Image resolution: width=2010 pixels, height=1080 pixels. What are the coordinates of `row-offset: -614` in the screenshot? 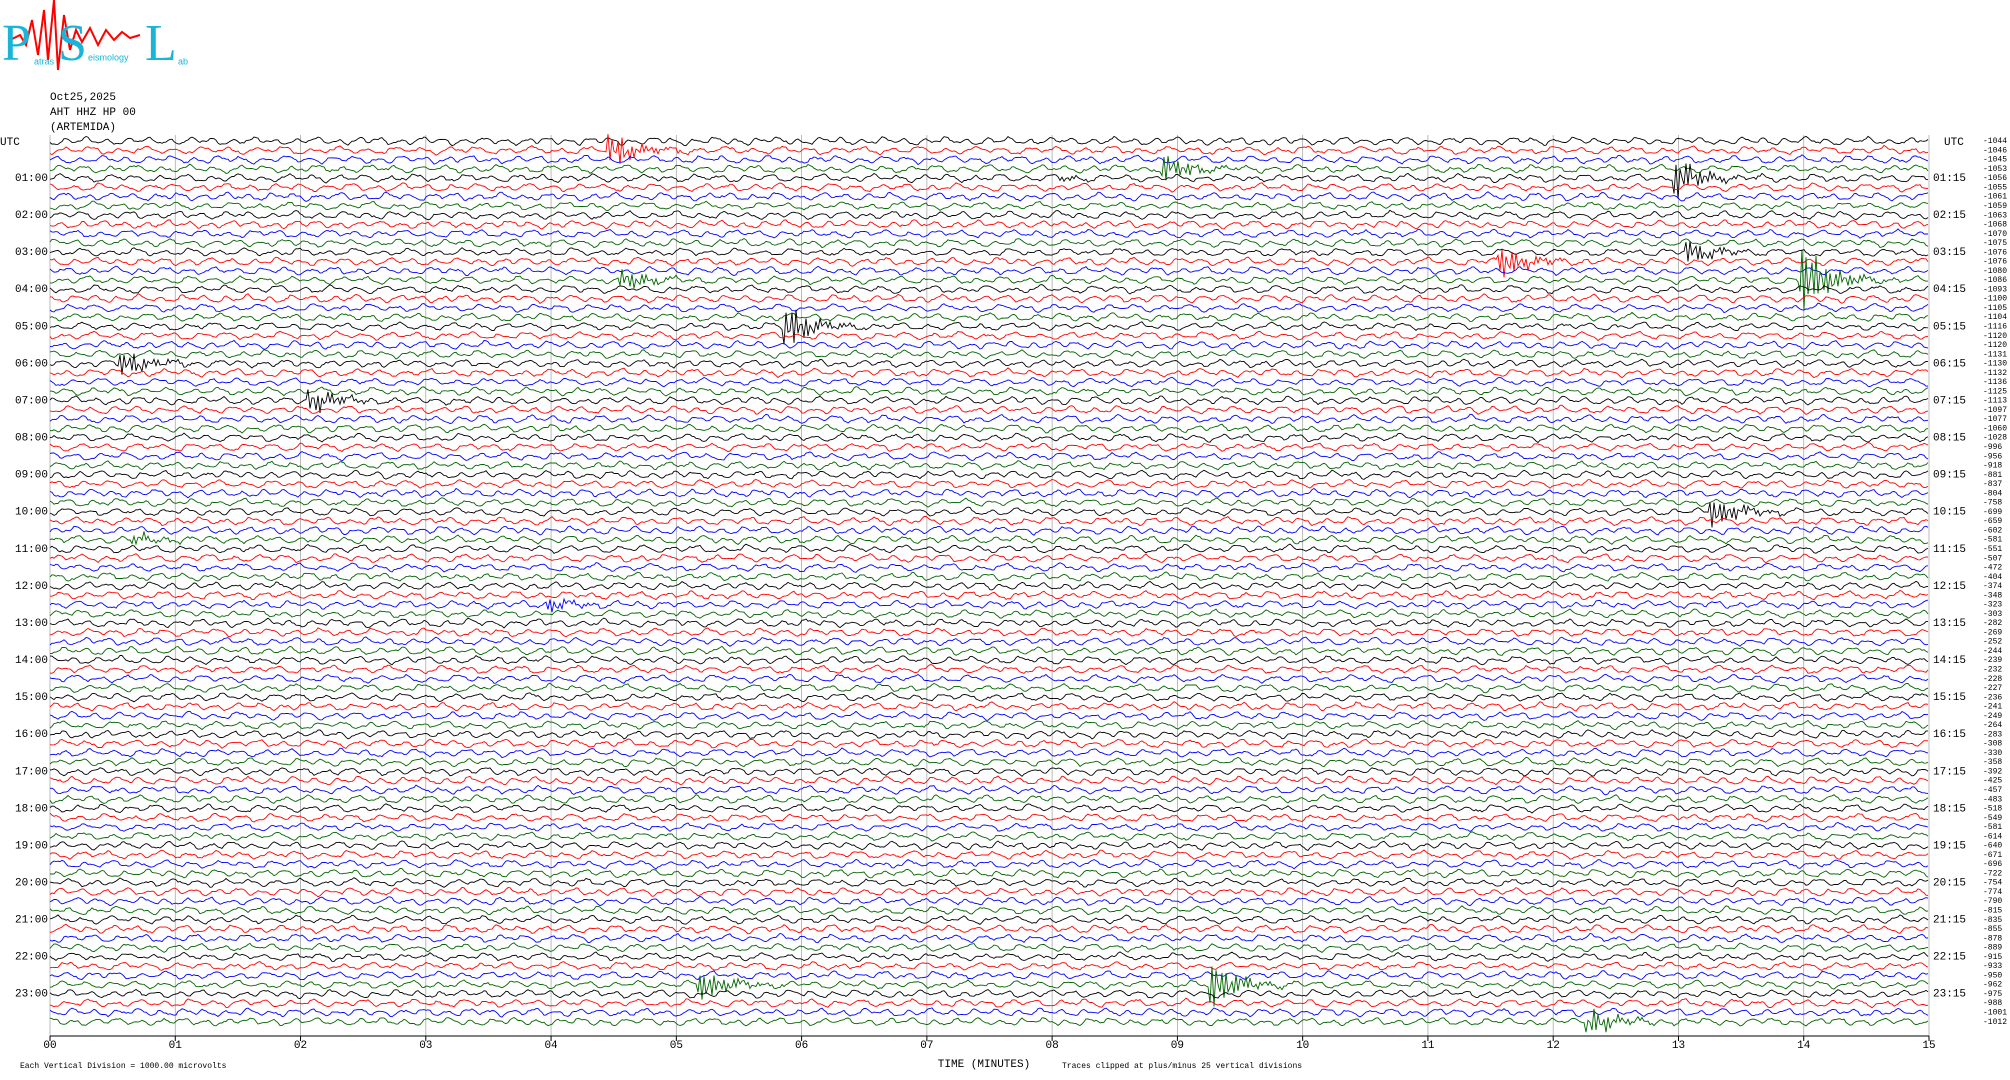 It's located at (1992, 836).